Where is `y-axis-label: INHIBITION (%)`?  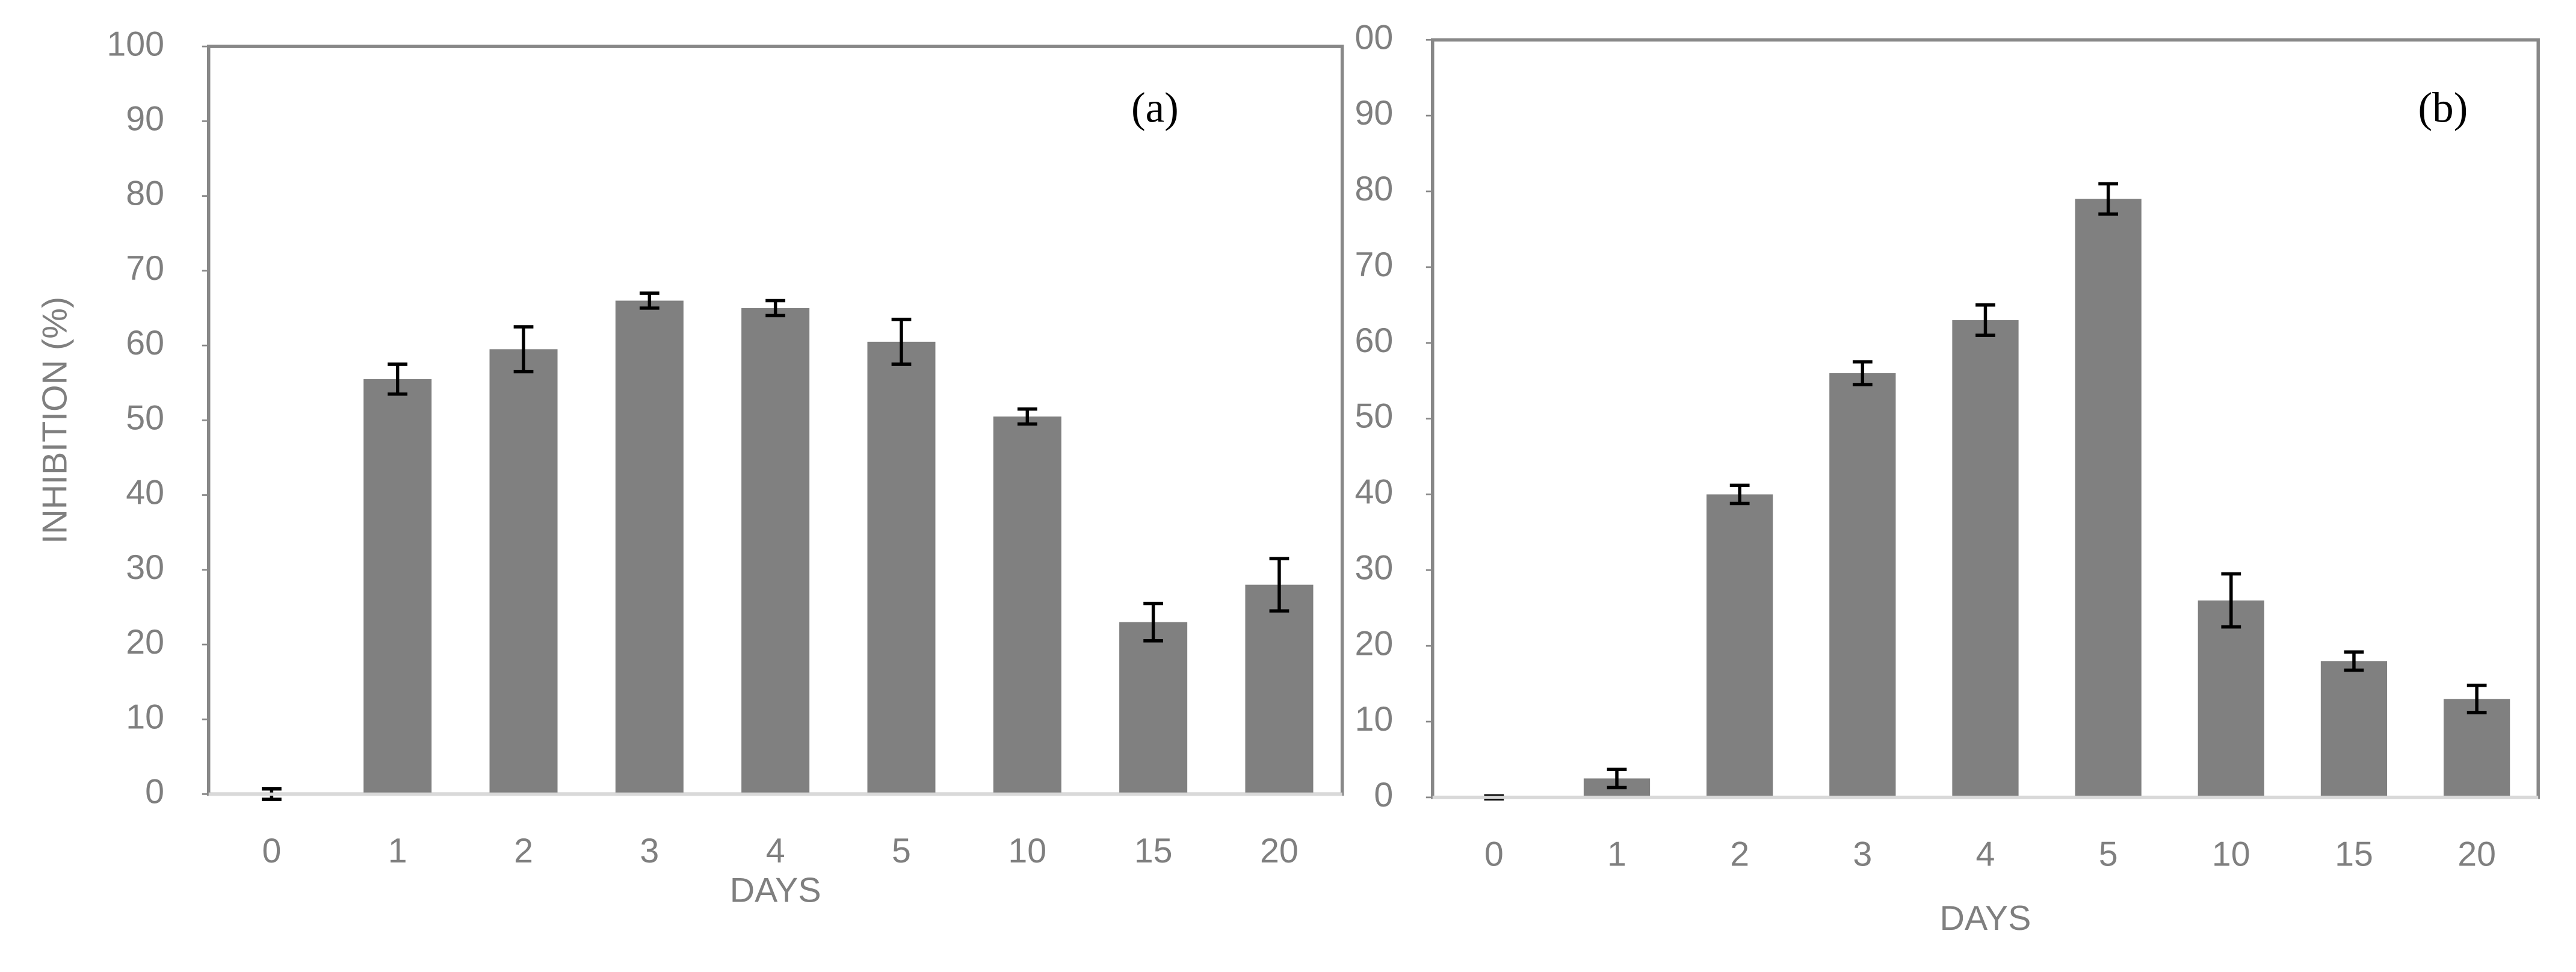
y-axis-label: INHIBITION (%) is located at coordinates (55, 420).